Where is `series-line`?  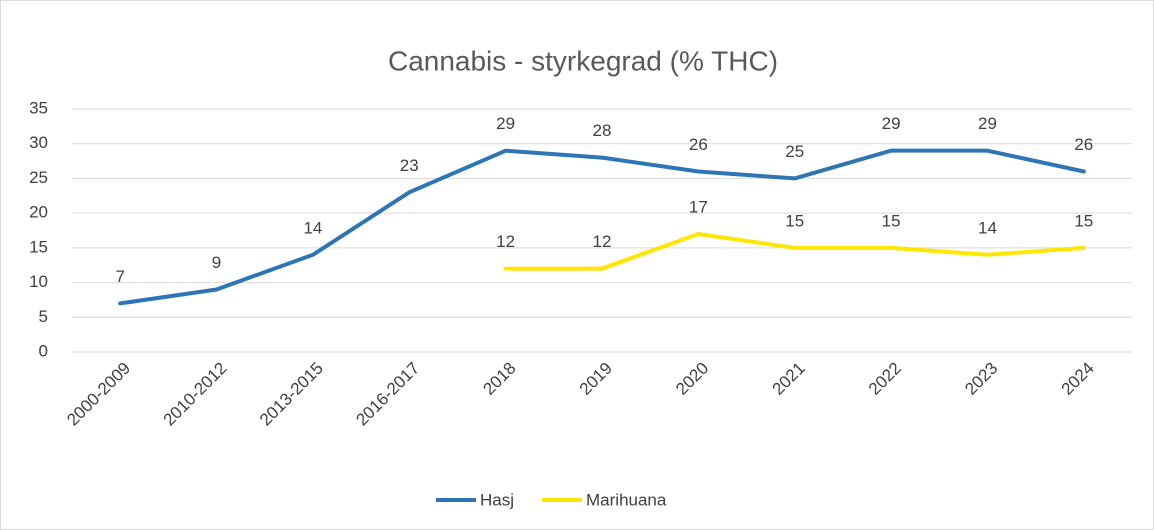 series-line is located at coordinates (794, 251).